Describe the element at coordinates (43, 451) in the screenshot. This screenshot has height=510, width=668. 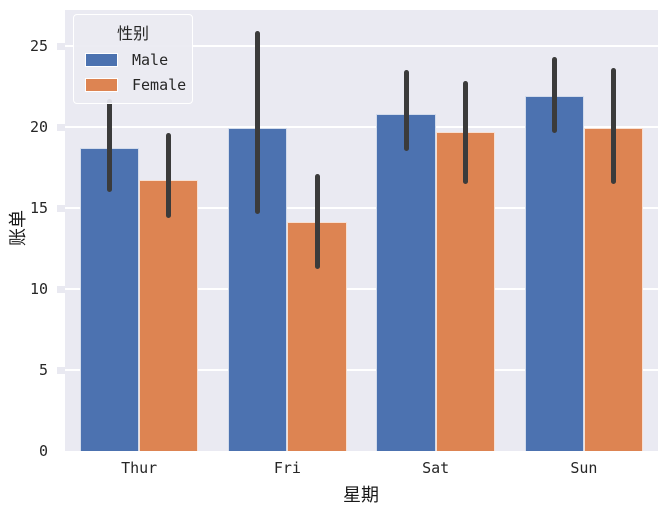
I see `y-tick-label-0: 0` at that location.